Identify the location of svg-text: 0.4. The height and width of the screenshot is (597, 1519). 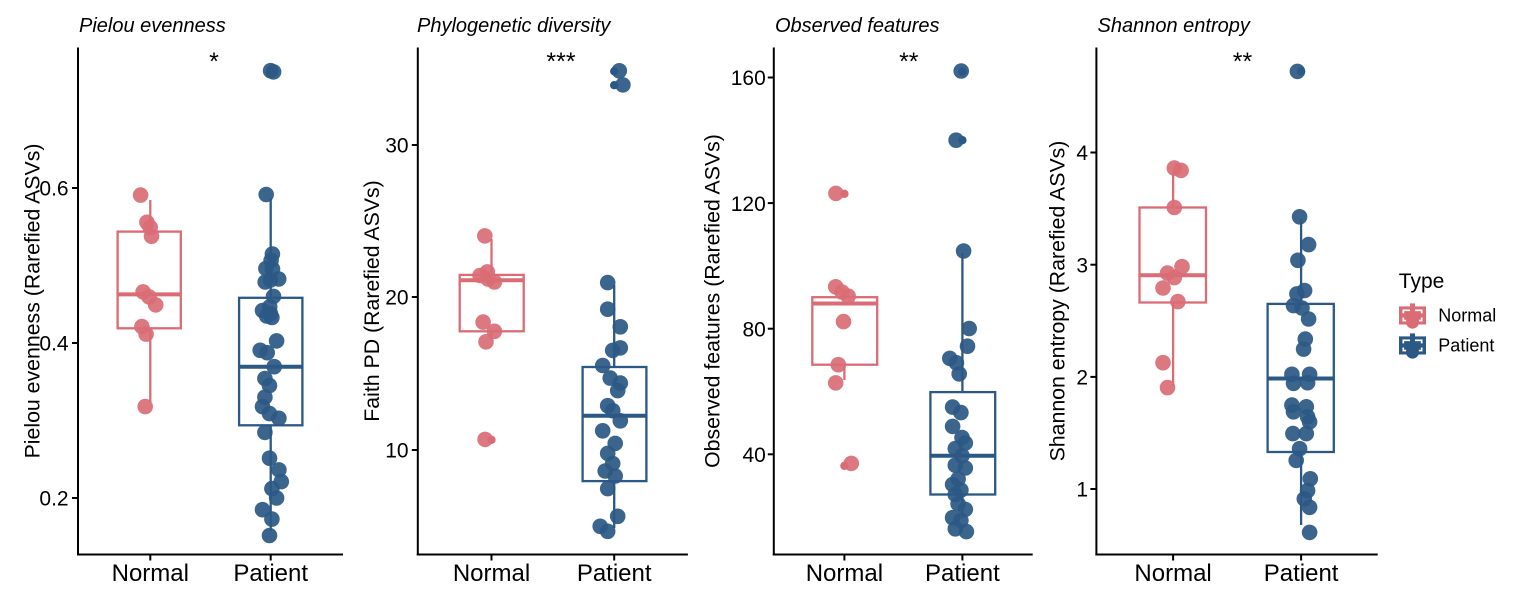
(54, 344).